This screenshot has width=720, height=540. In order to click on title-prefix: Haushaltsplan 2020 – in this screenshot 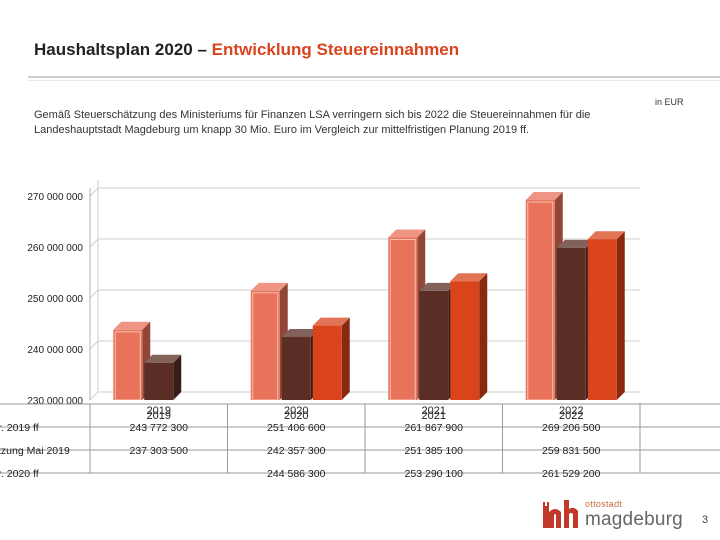, I will do `click(123, 49)`.